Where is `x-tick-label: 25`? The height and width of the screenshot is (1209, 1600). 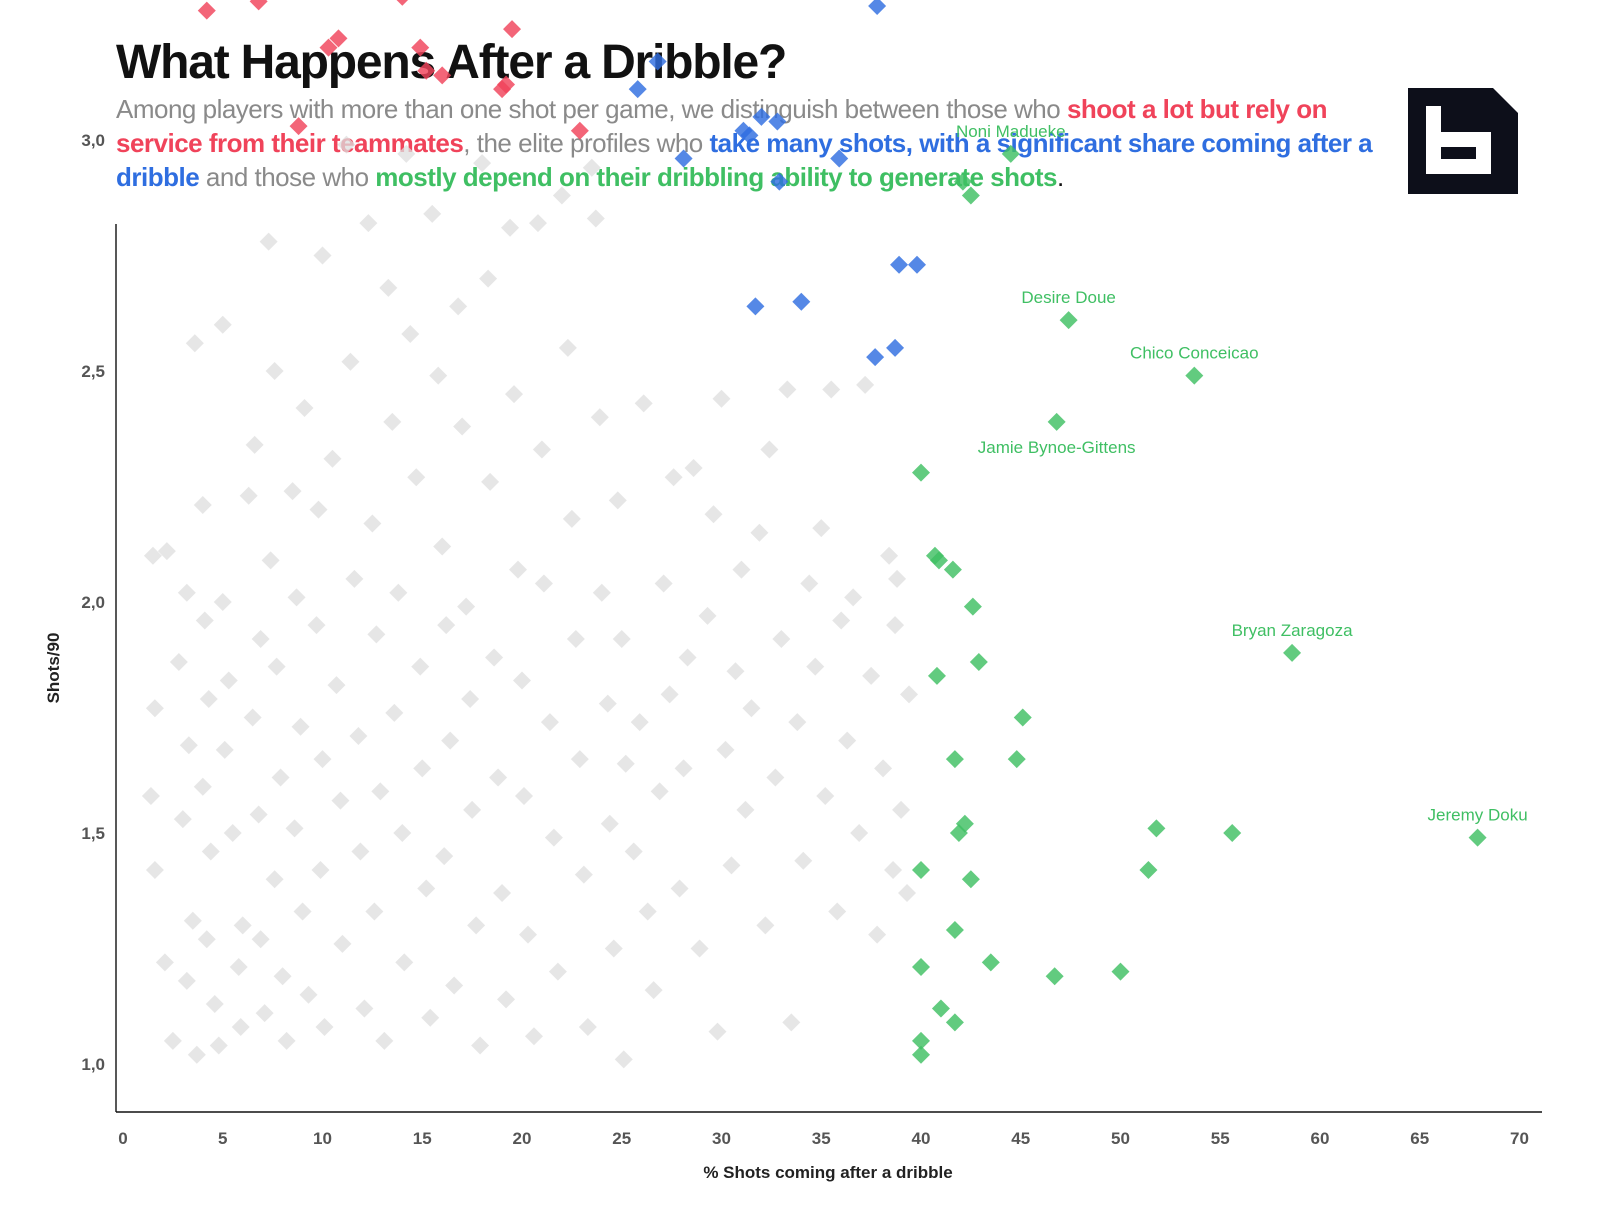
x-tick-label: 25 is located at coordinates (621, 1138).